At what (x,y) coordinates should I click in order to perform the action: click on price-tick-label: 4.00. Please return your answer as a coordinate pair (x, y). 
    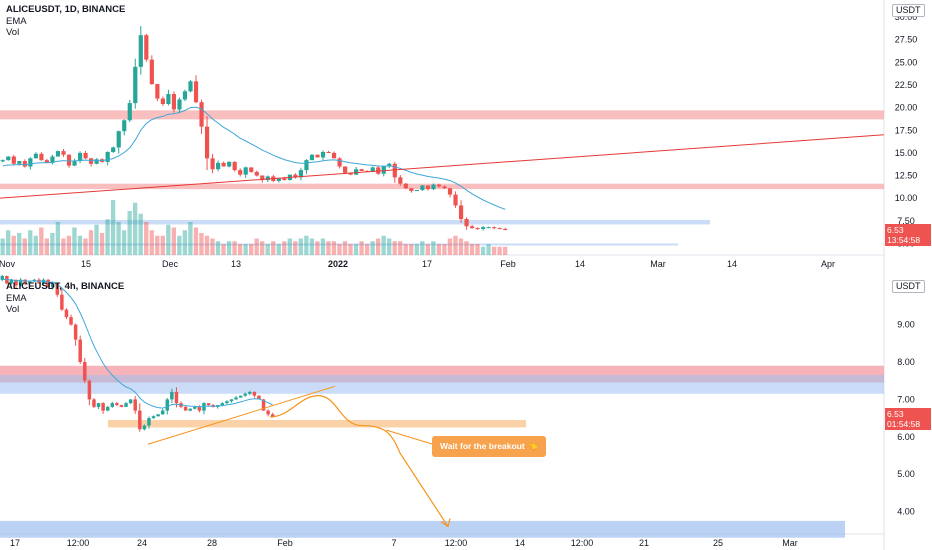
    Looking at the image, I should click on (906, 512).